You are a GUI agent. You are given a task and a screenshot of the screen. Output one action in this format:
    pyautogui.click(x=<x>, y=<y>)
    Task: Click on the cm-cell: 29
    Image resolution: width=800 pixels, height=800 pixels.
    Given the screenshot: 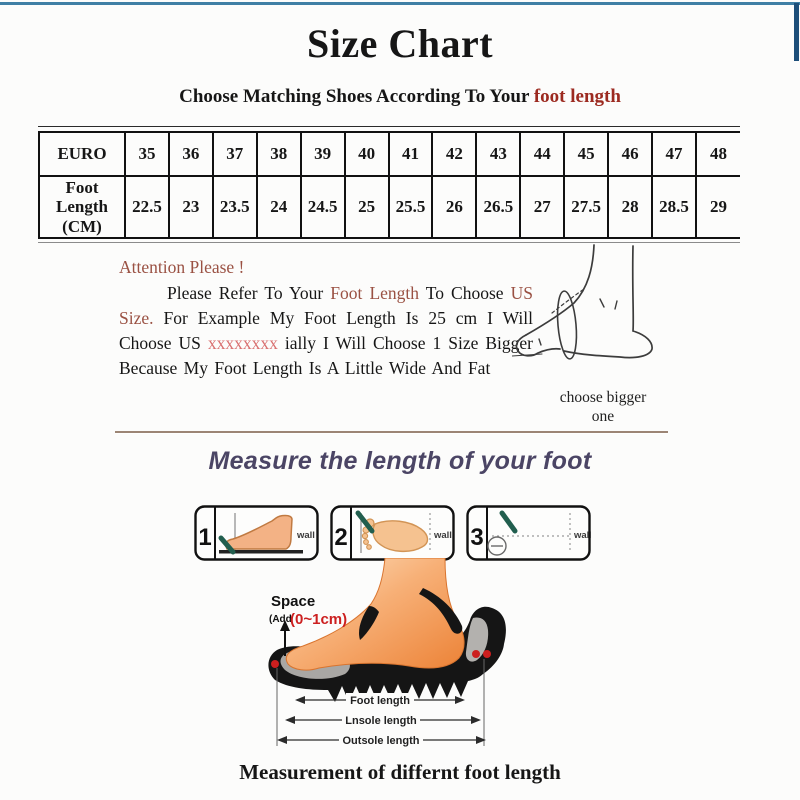 What is the action you would take?
    pyautogui.click(x=717, y=207)
    